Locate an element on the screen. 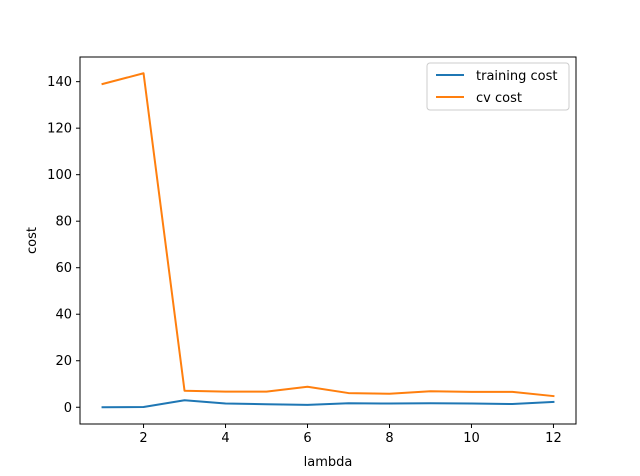 This screenshot has height=476, width=640. legend: training cost cv cost is located at coordinates (498, 86).